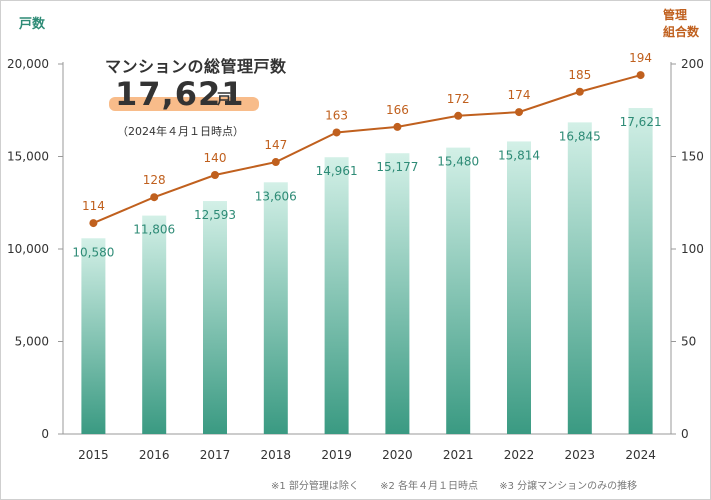 This screenshot has height=500, width=711. Describe the element at coordinates (276, 196) in the screenshot. I see `bar-value-label: 13,606` at that location.